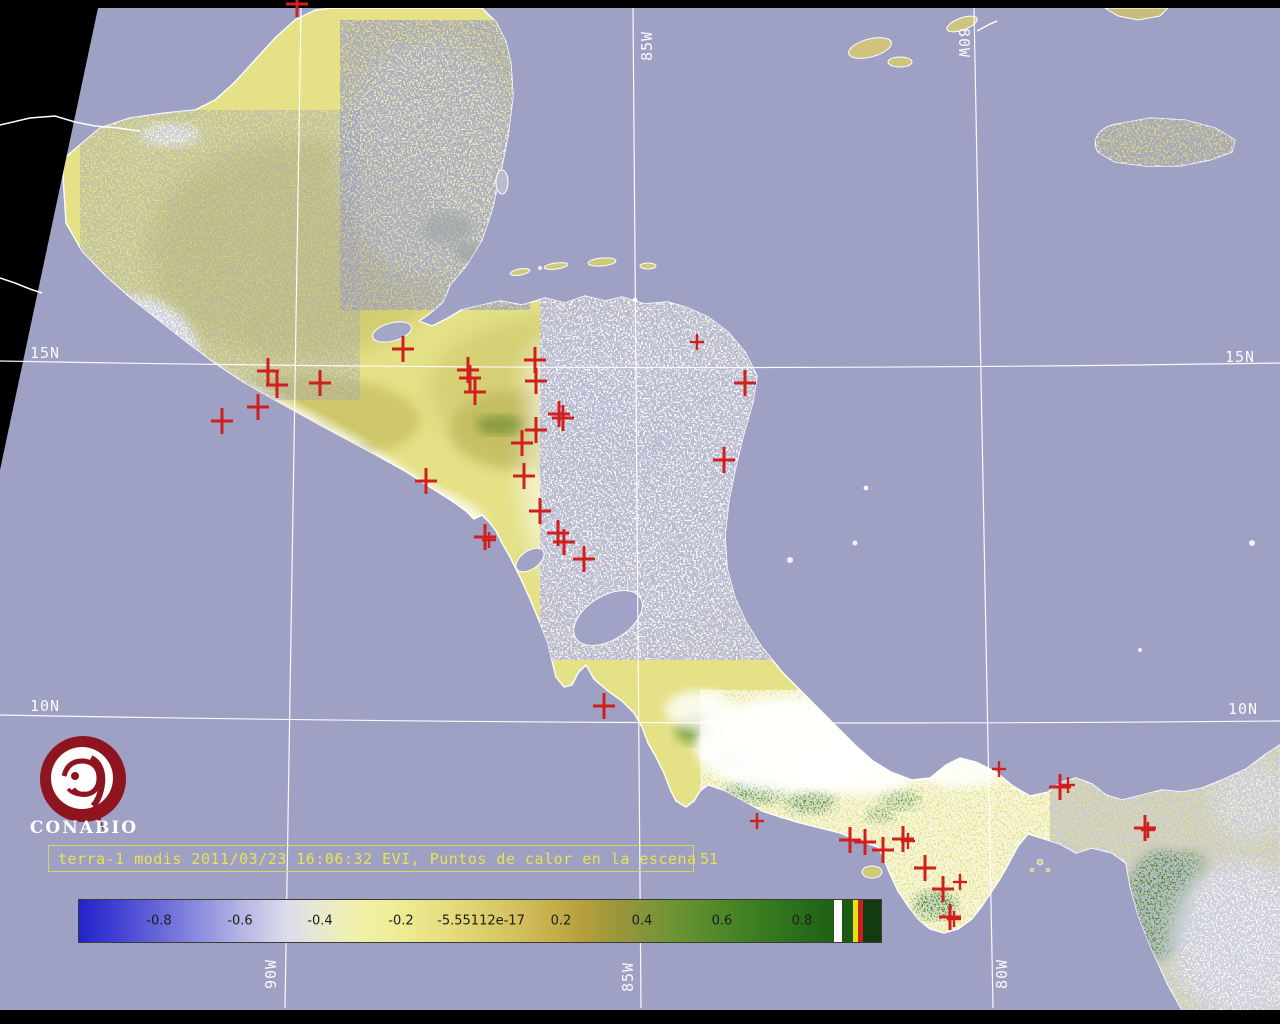  I want to click on conabio-wordmark: CONABIO, so click(84, 828).